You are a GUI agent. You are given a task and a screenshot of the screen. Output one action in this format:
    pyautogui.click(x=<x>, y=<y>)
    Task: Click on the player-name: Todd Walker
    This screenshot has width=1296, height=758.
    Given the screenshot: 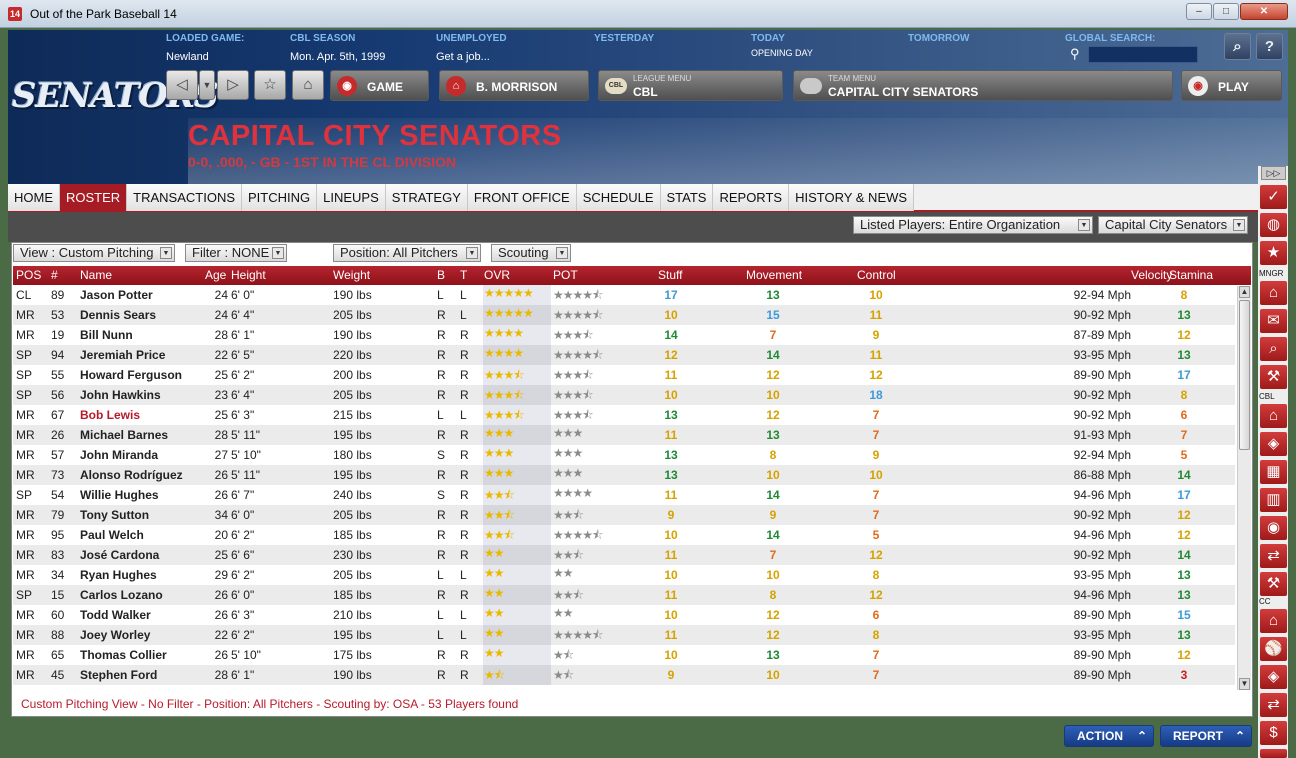 What is the action you would take?
    pyautogui.click(x=115, y=615)
    